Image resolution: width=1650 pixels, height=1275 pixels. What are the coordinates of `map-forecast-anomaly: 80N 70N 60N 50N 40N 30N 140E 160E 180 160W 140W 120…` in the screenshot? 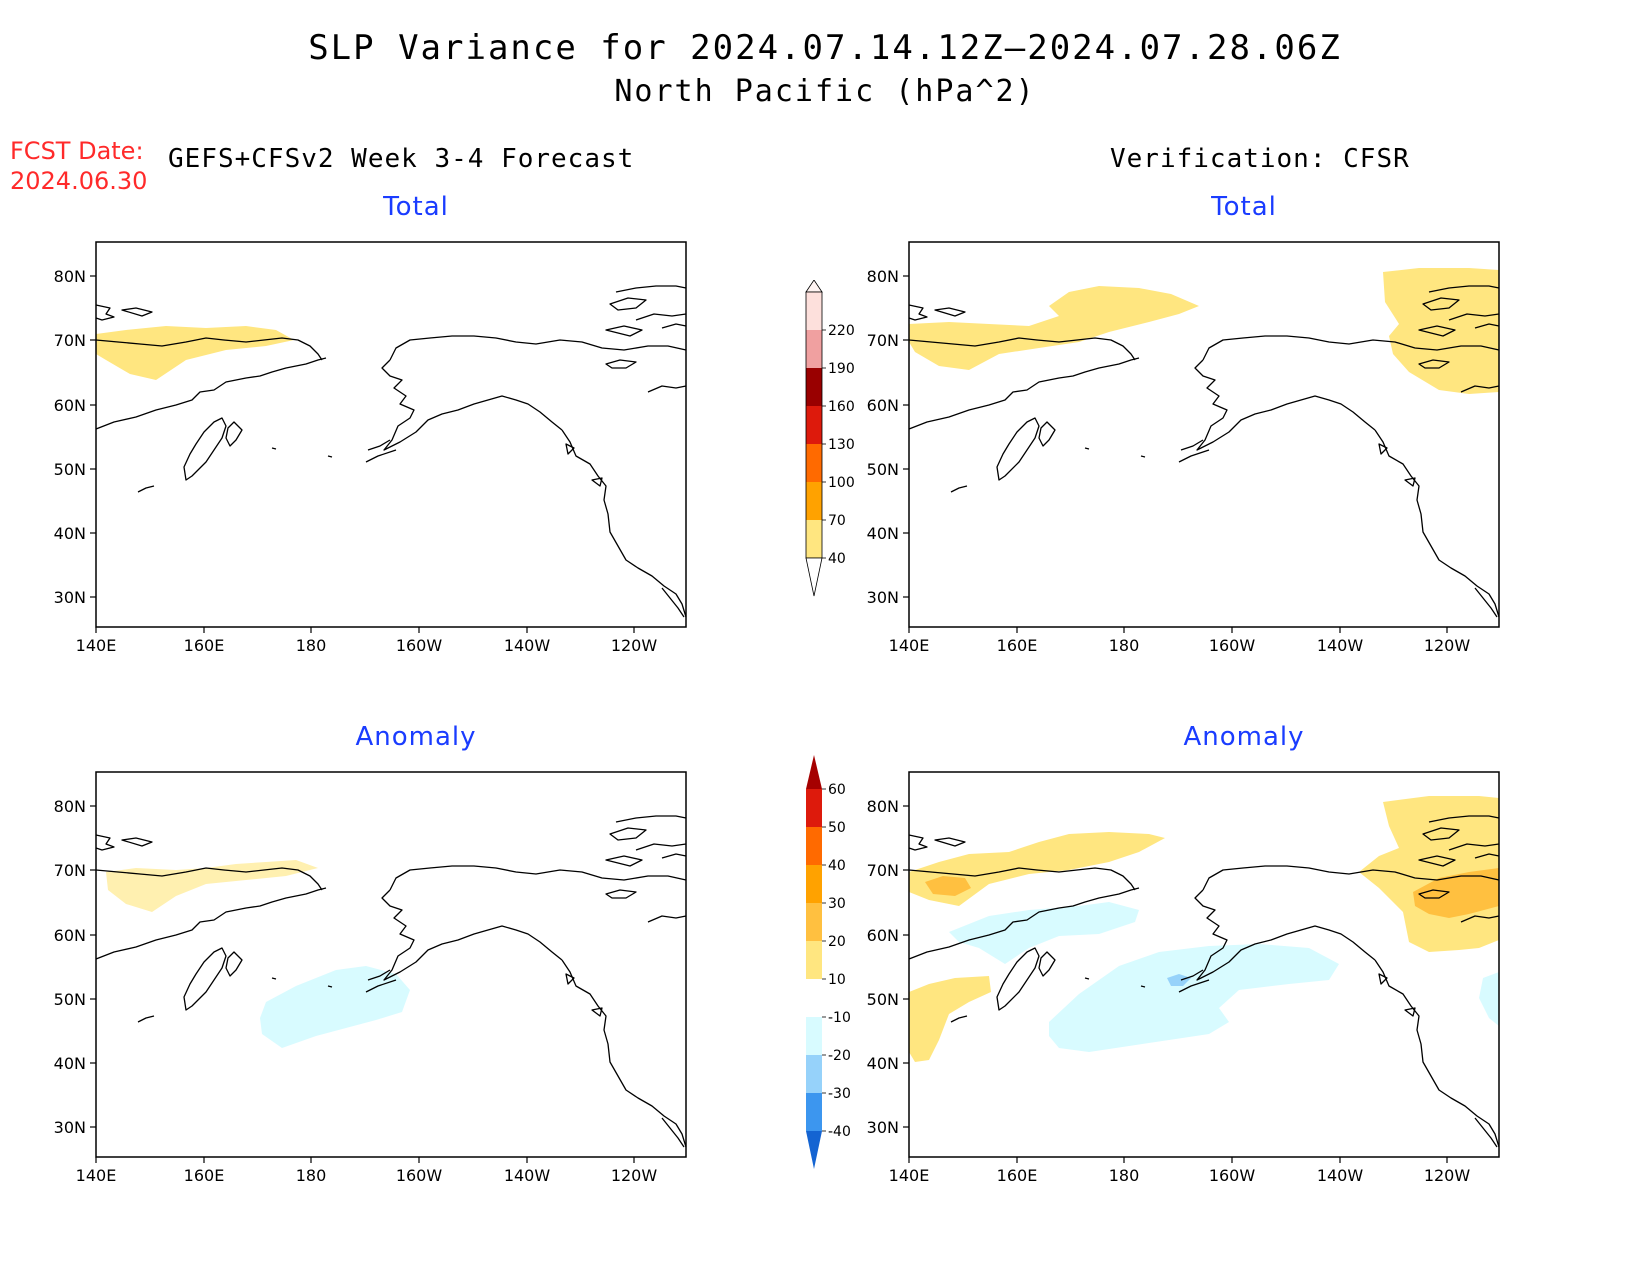 It's located at (370, 978).